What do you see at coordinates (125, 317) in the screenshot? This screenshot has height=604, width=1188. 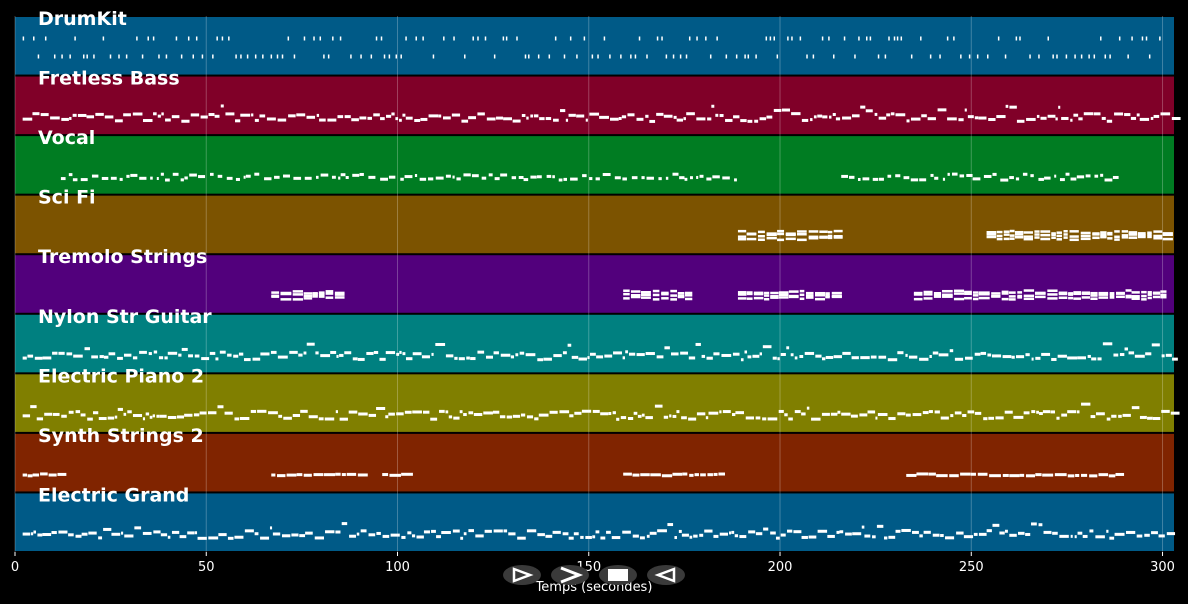 I see `track-label-nylon-str-guitar: Nylon Str Guitar` at bounding box center [125, 317].